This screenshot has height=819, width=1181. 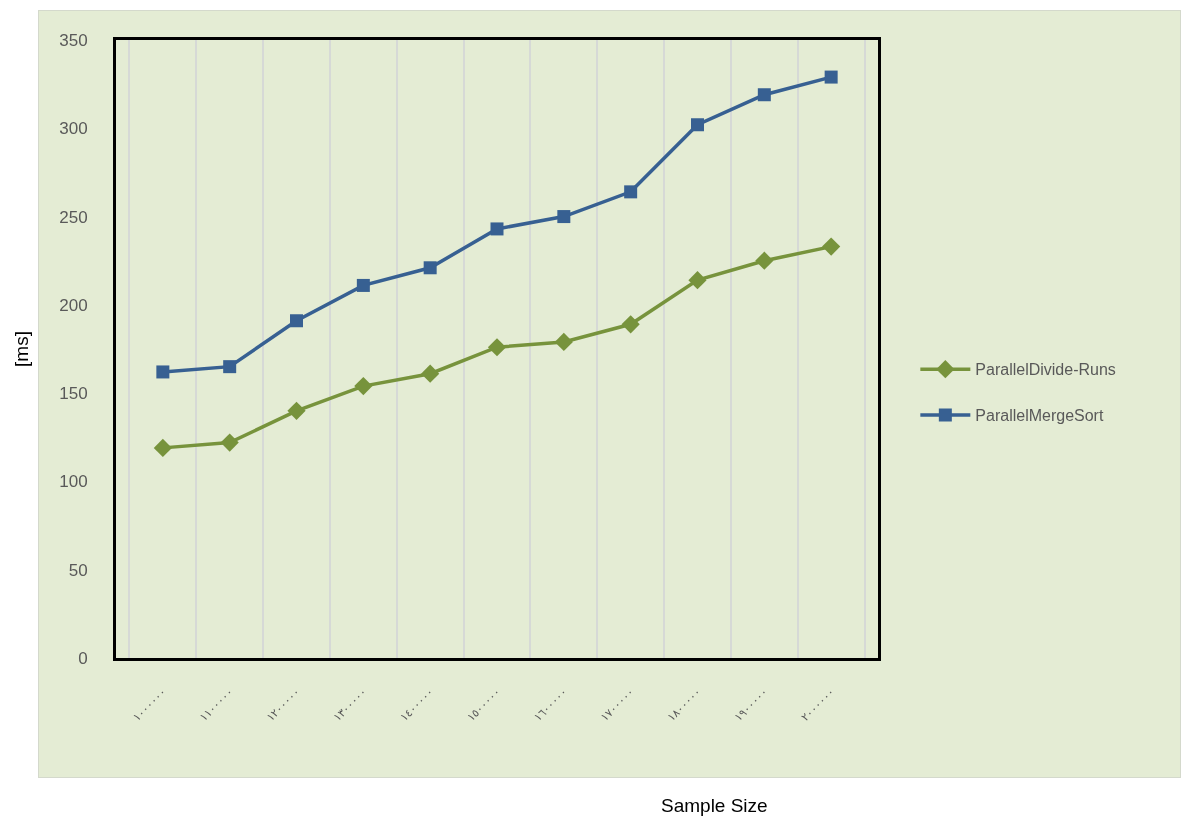 What do you see at coordinates (617, 704) in the screenshot?
I see `x-tick-label: ١٧٠٠٠٠٠` at bounding box center [617, 704].